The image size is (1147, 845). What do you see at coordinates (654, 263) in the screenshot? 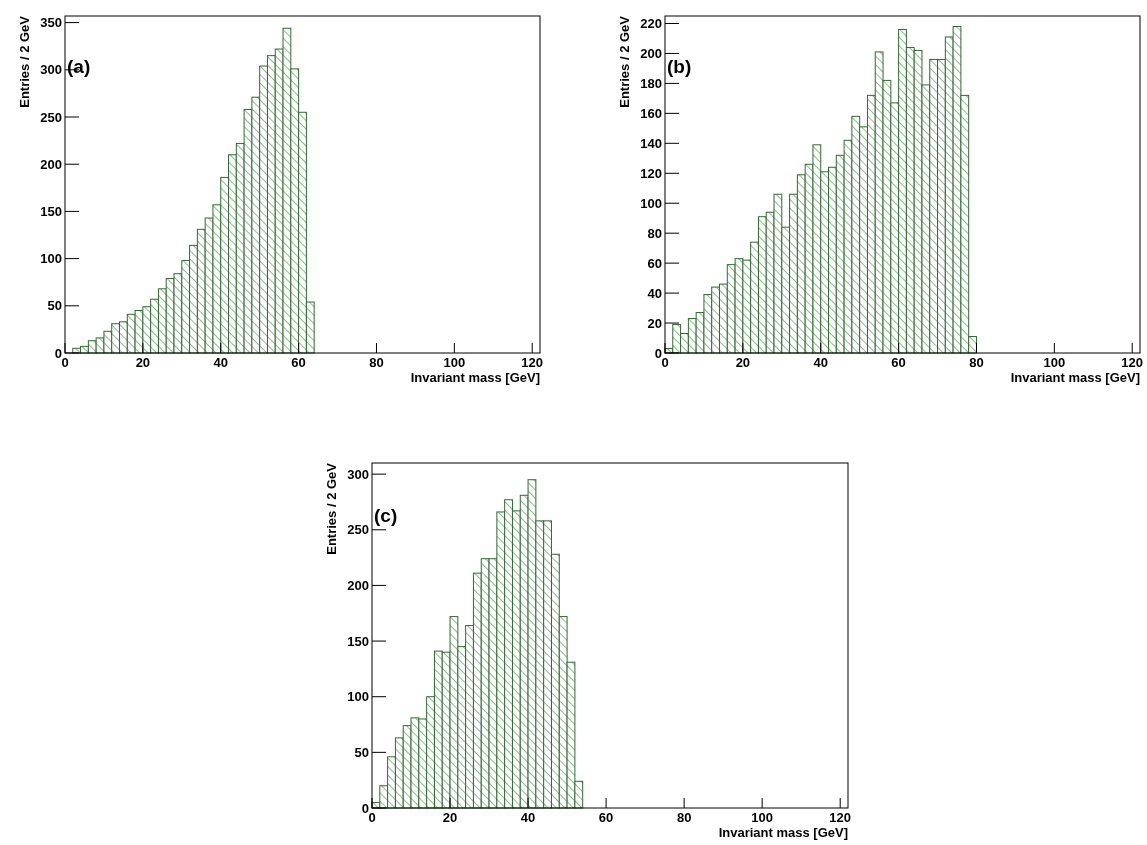
I see `y-tick-label: 60` at bounding box center [654, 263].